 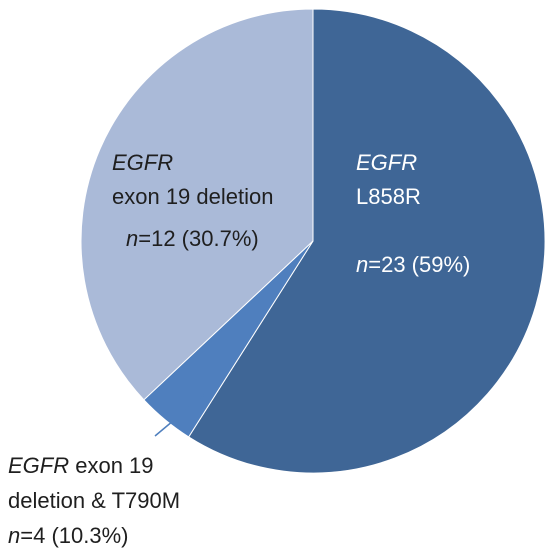 I want to click on label-exon19-count-value: =12 (30.7%), so click(x=198, y=238).